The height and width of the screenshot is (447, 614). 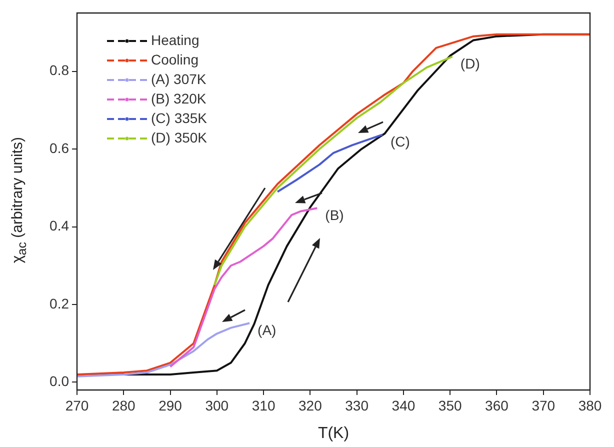 What do you see at coordinates (400, 142) in the screenshot?
I see `annotation: (C)` at bounding box center [400, 142].